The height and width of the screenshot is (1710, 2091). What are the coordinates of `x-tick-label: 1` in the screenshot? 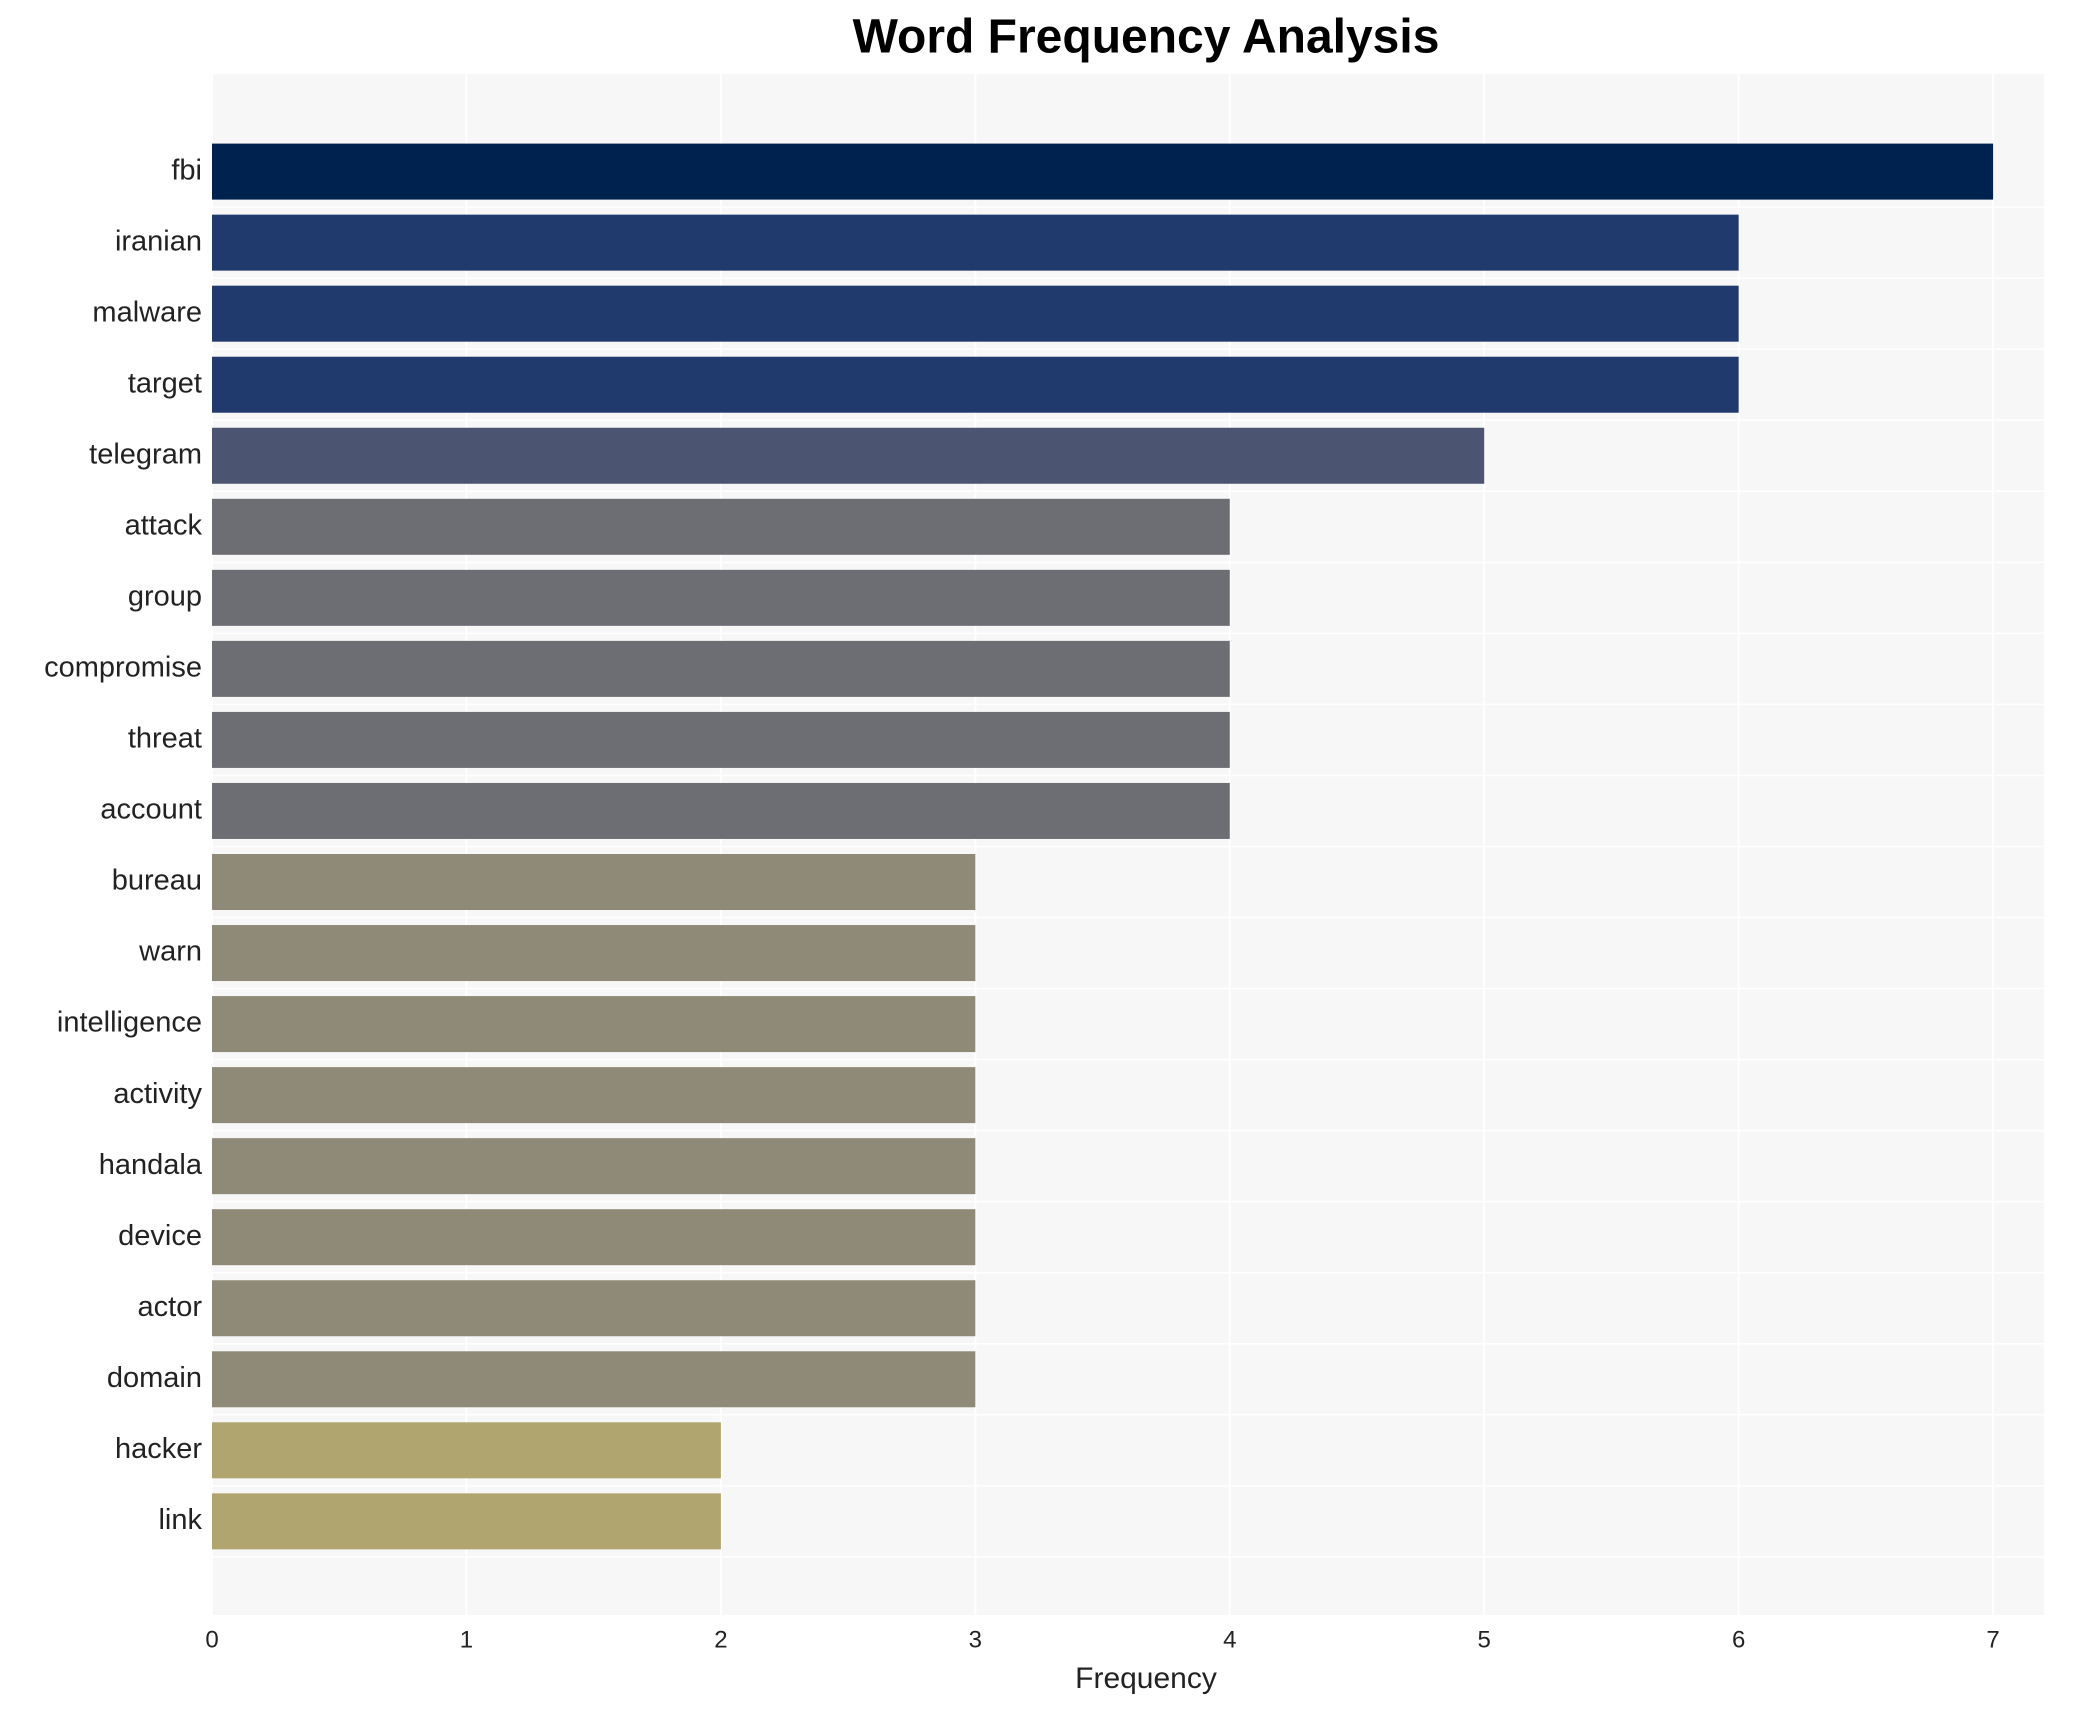 It's located at (466, 1639).